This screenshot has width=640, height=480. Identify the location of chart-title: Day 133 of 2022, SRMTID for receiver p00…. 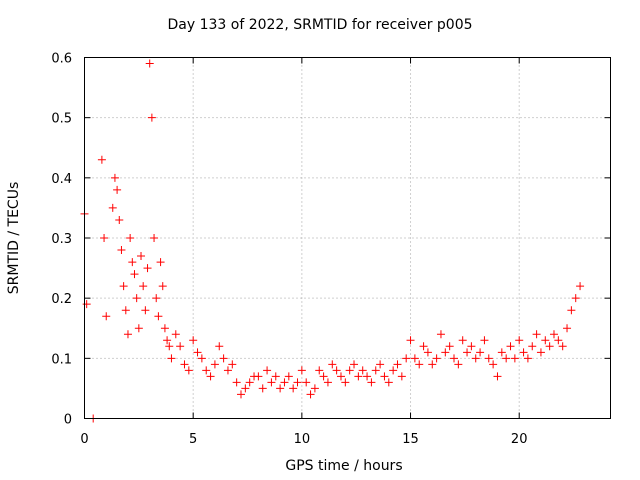
(320, 25).